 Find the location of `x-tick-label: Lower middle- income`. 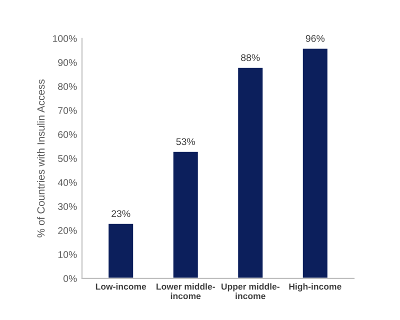

x-tick-label: Lower middle- income is located at coordinates (185, 291).